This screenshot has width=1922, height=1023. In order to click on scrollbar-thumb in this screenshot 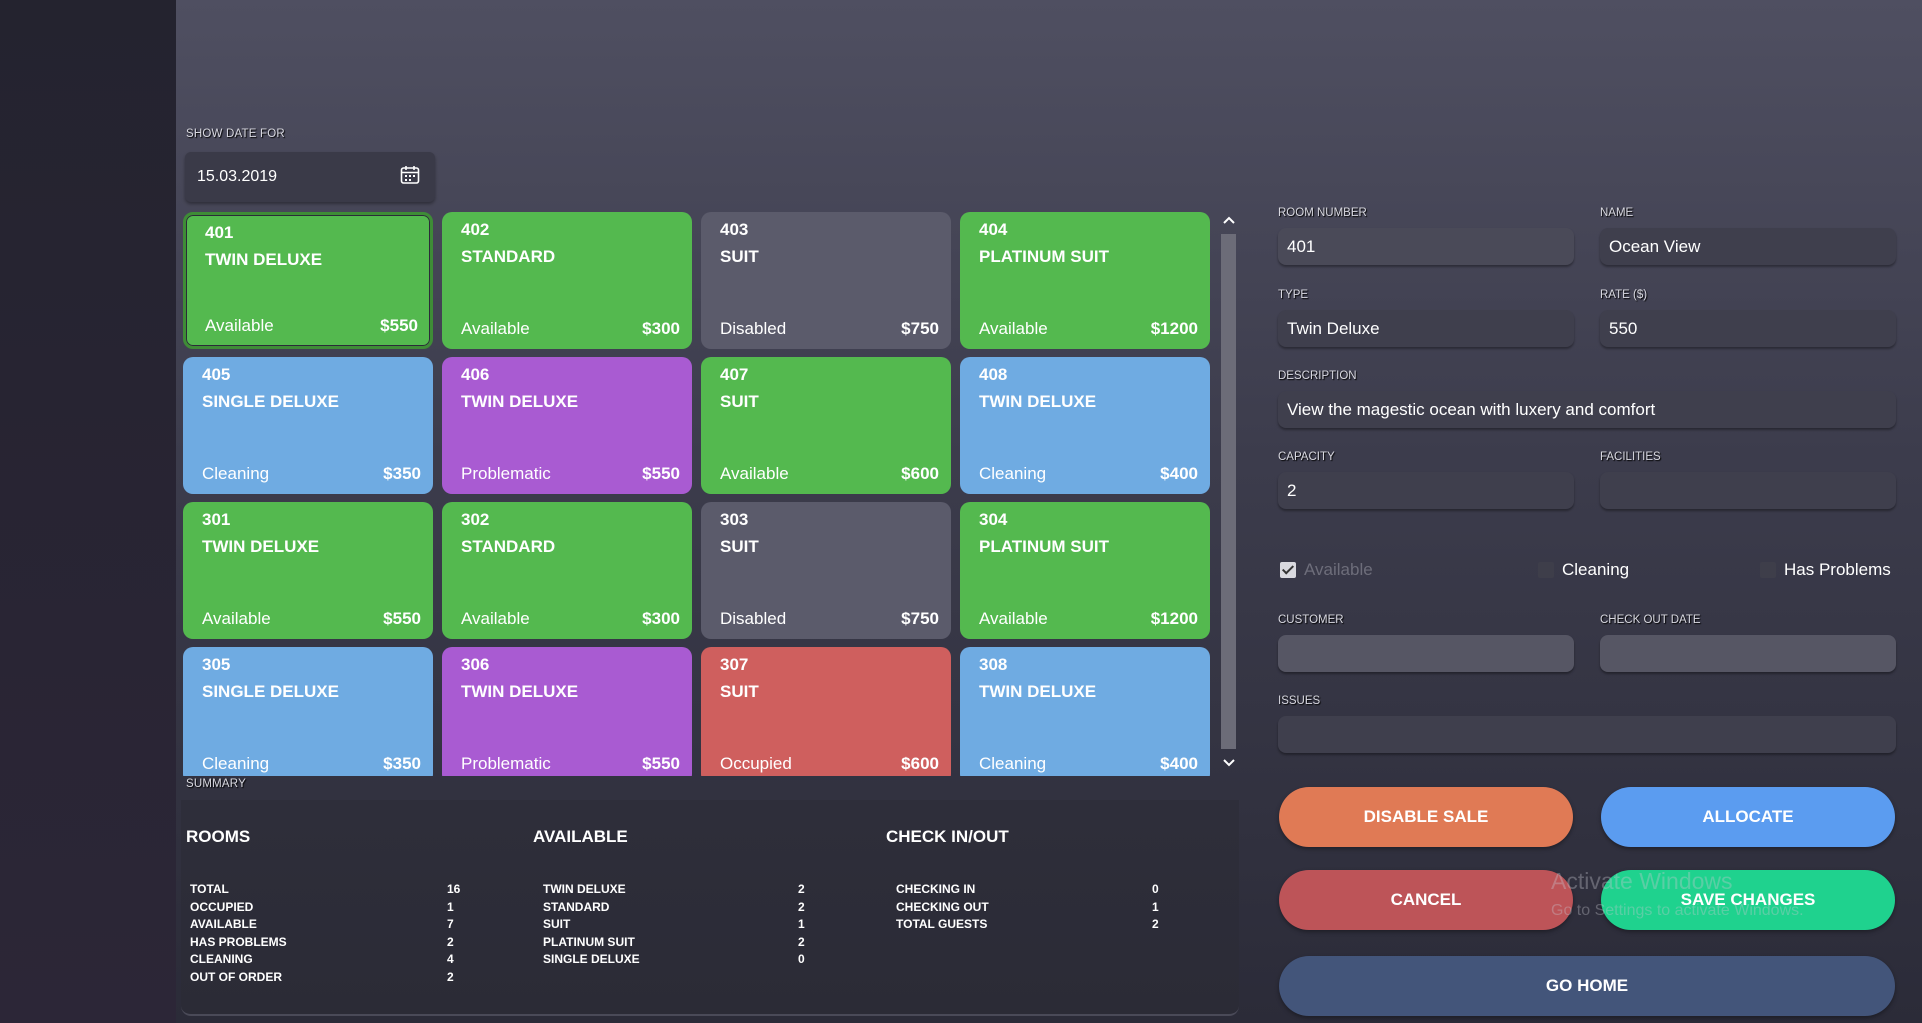, I will do `click(1228, 491)`.